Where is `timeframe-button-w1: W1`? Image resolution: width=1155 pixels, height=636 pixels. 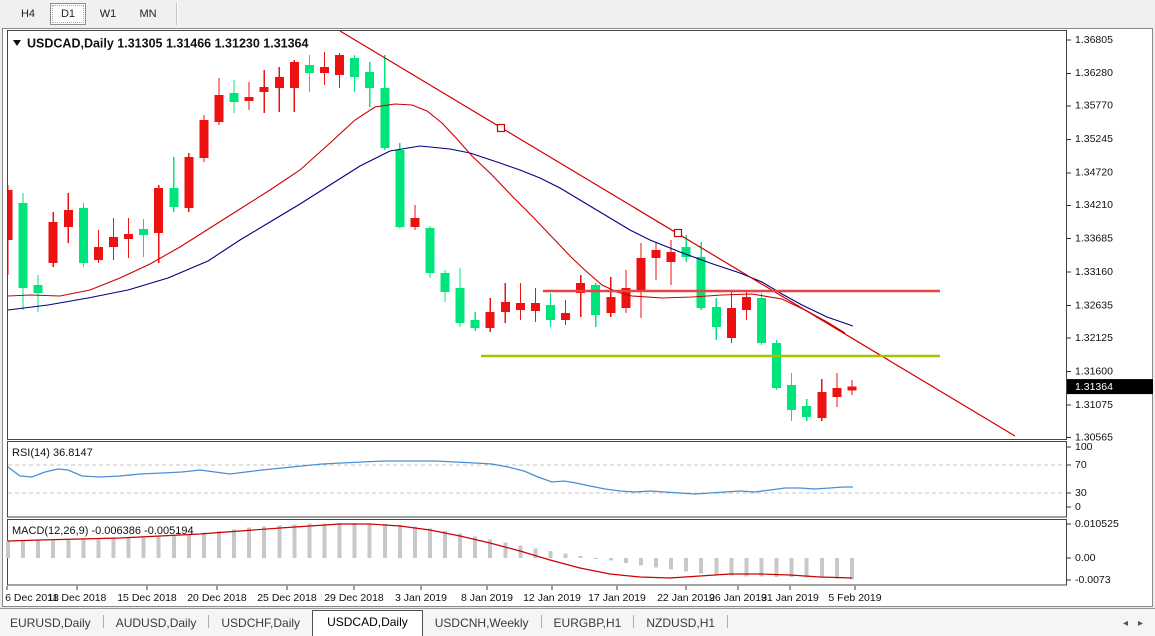 timeframe-button-w1: W1 is located at coordinates (108, 14).